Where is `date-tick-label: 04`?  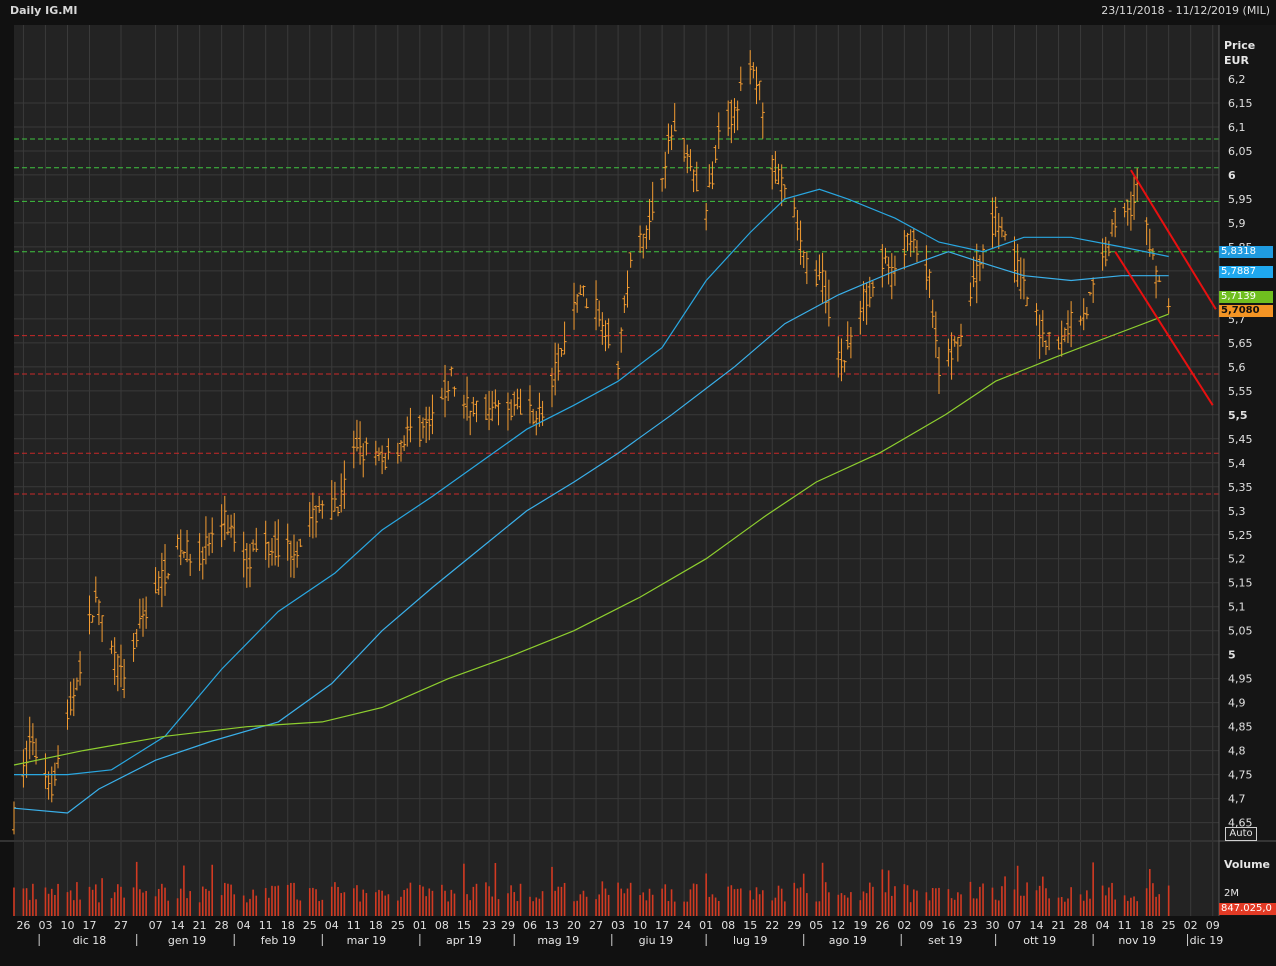
date-tick-label: 04 is located at coordinates (332, 925).